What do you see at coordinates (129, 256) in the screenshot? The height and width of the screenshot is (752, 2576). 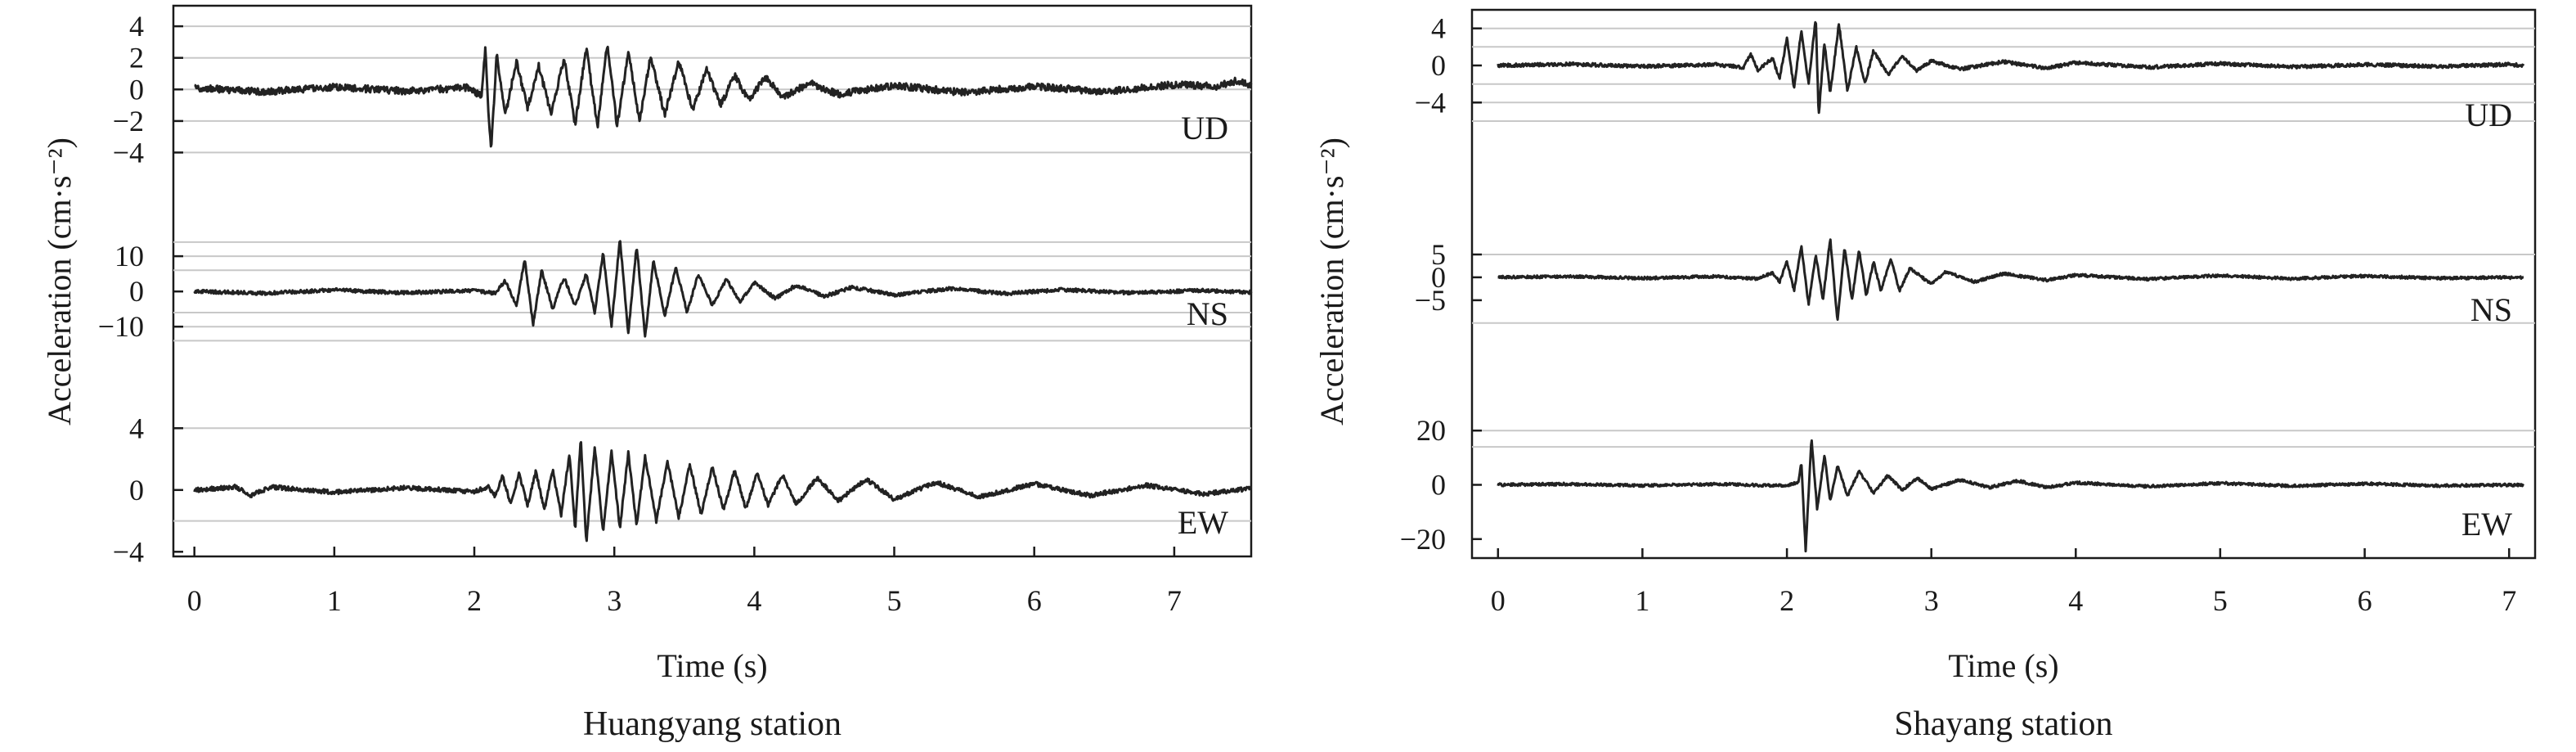 I see `y-tick-label: 10` at bounding box center [129, 256].